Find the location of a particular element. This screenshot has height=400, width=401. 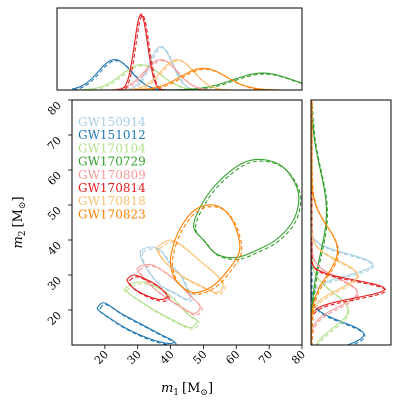

x-tick-label: 60 is located at coordinates (232, 357).